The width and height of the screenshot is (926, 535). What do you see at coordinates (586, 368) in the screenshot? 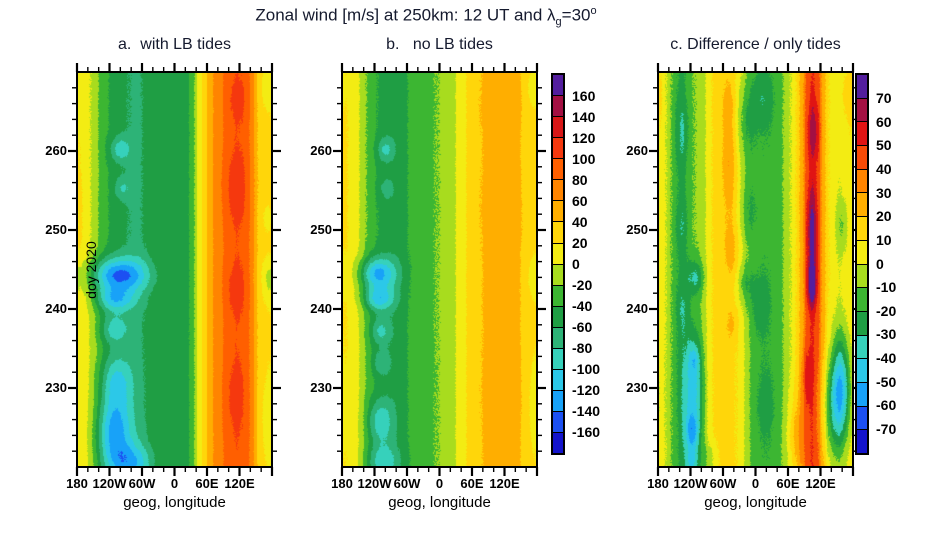
I see `colorbar-tick-label: -100` at bounding box center [586, 368].